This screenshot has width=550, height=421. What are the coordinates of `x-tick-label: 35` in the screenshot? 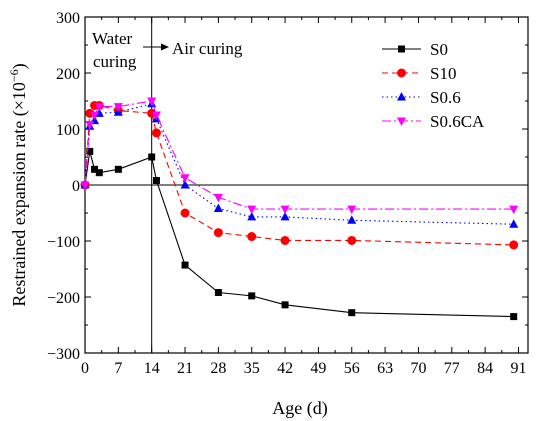 It's located at (252, 368).